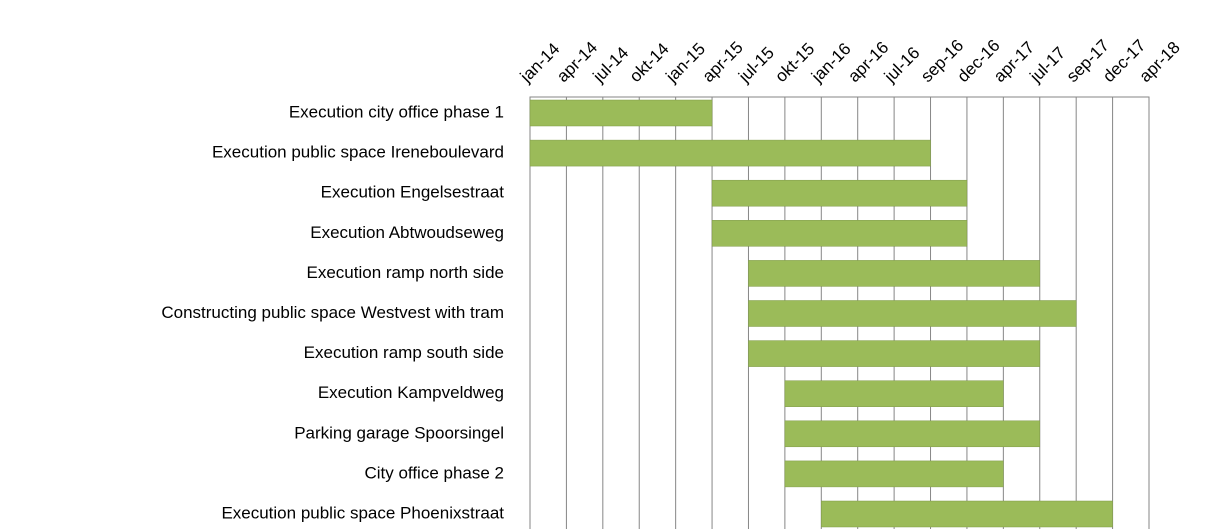 This screenshot has height=529, width=1209. I want to click on y-tick-label: Execution public space Phoenixstraat, so click(362, 512).